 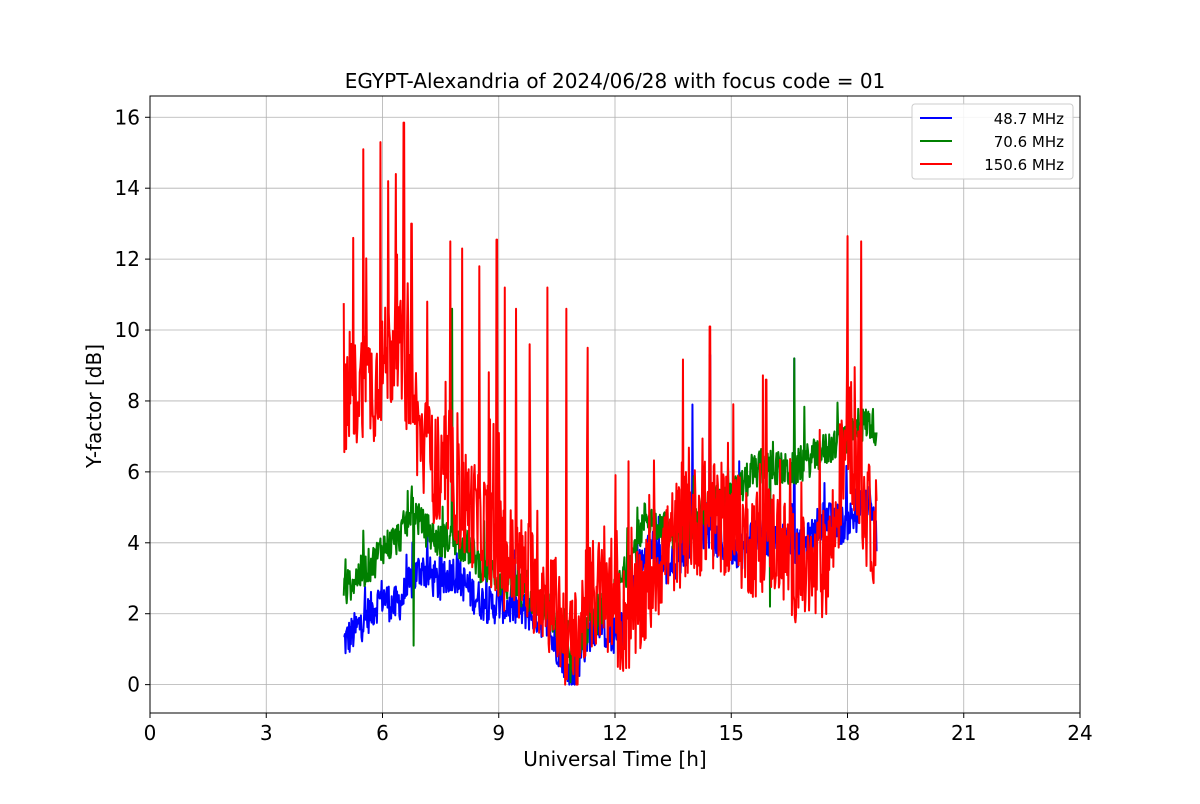 I want to click on y-tick-label: 12, so click(x=127, y=259).